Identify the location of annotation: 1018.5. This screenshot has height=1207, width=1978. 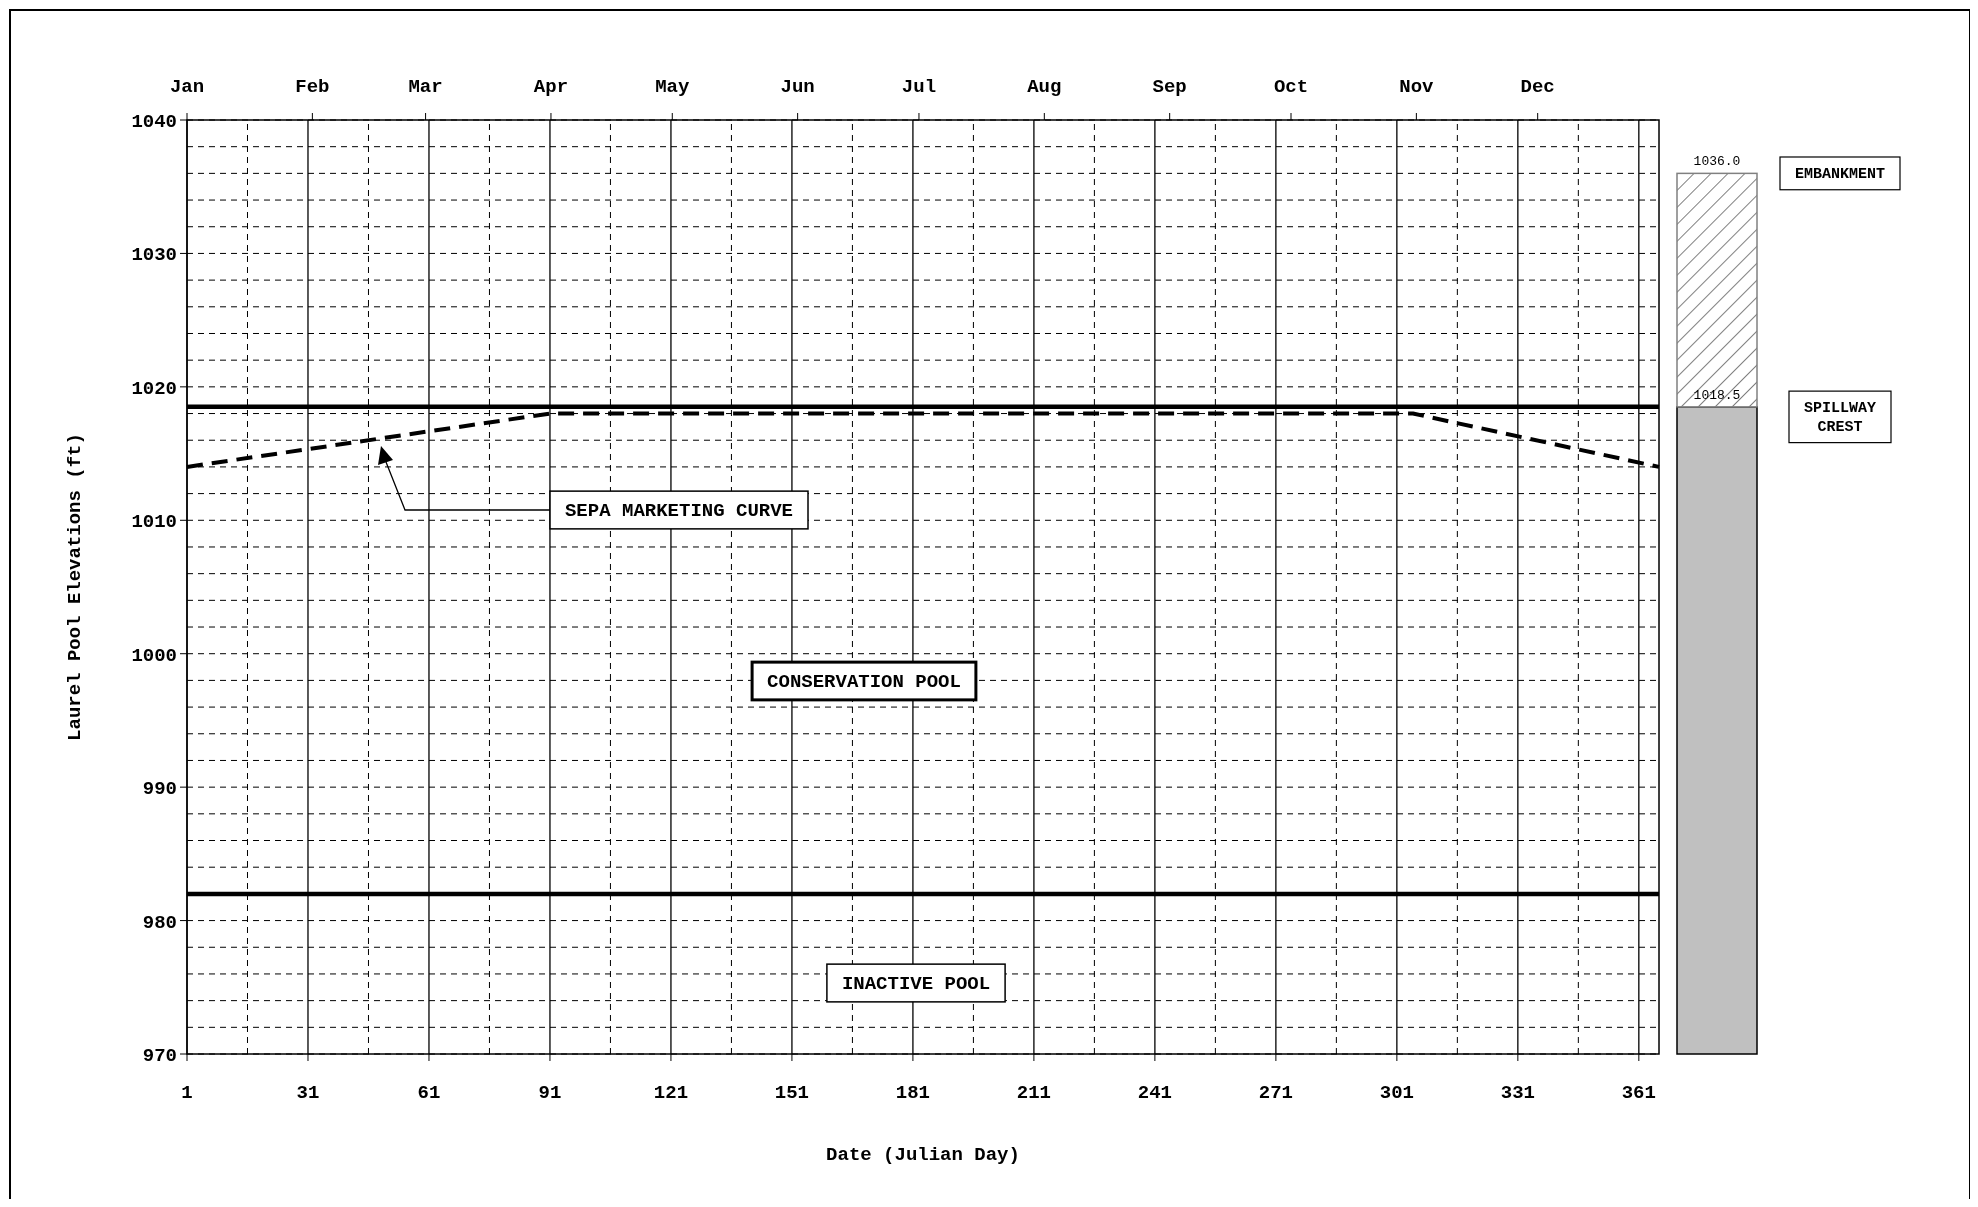
(1717, 395).